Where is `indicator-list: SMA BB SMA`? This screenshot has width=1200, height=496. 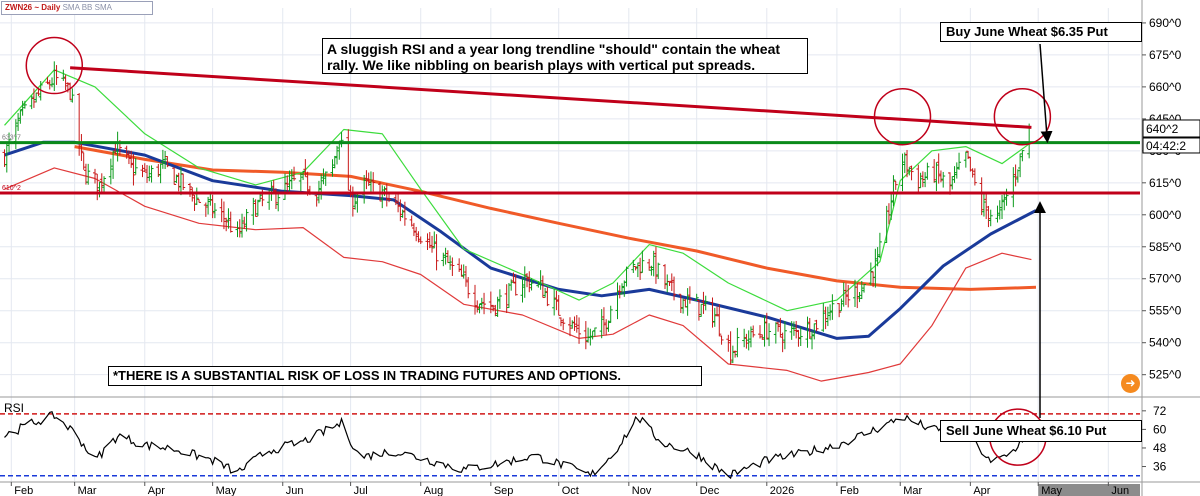
indicator-list: SMA BB SMA is located at coordinates (87, 7).